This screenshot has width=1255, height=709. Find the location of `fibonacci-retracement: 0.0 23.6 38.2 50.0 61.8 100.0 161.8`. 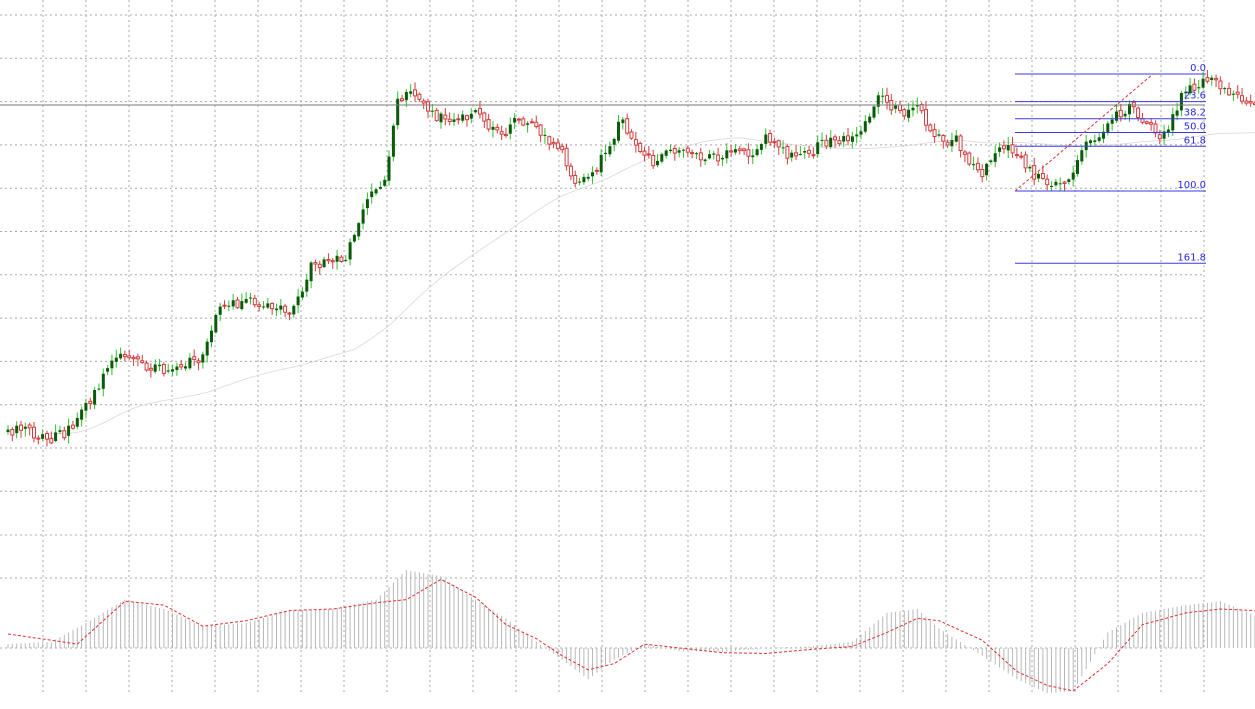

fibonacci-retracement: 0.0 23.6 38.2 50.0 61.8 100.0 161.8 is located at coordinates (1110, 163).